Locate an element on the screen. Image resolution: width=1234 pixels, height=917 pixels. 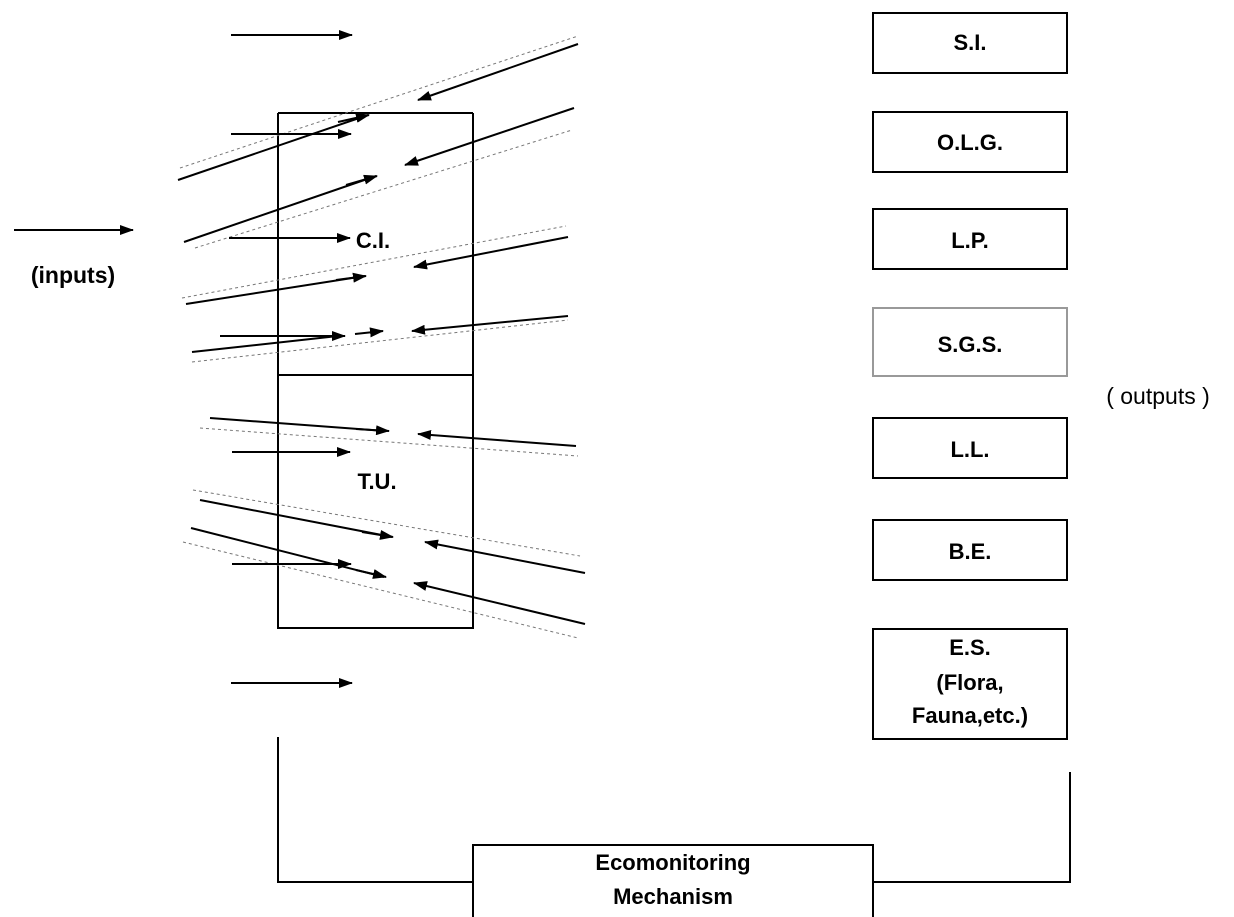
output-box-si is located at coordinates (970, 43).